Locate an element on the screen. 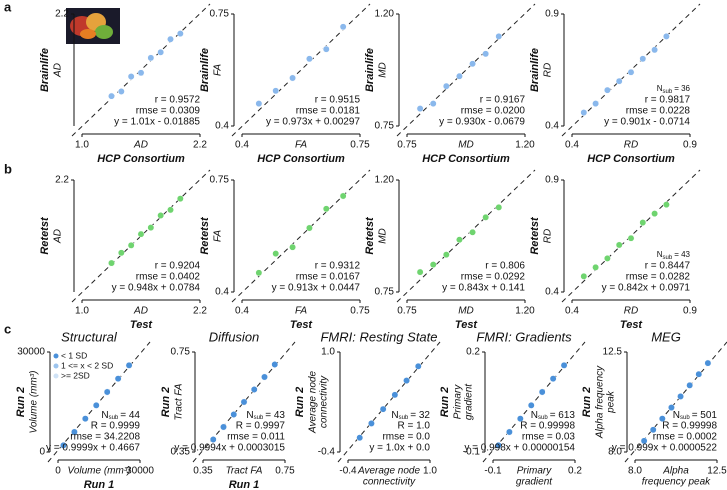 The image size is (727, 490). annotation: rmse = 0.0228 is located at coordinates (658, 111).